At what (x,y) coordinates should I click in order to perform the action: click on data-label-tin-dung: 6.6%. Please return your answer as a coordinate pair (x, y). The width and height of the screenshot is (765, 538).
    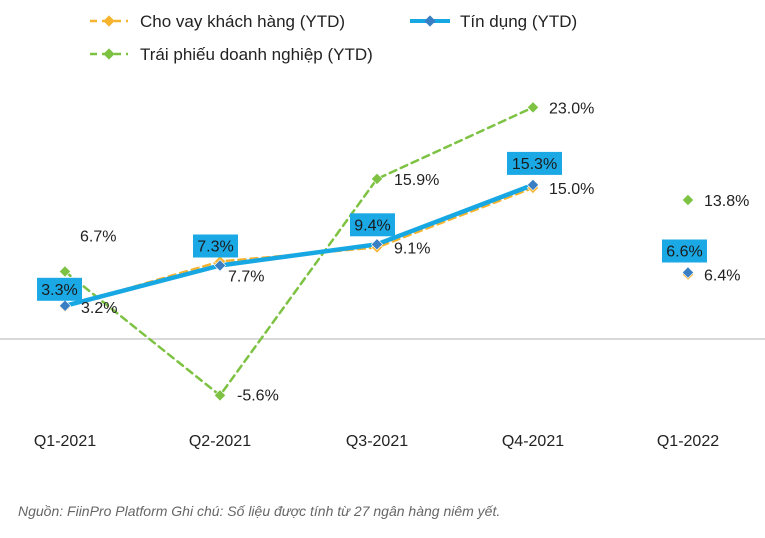
    Looking at the image, I should click on (684, 252).